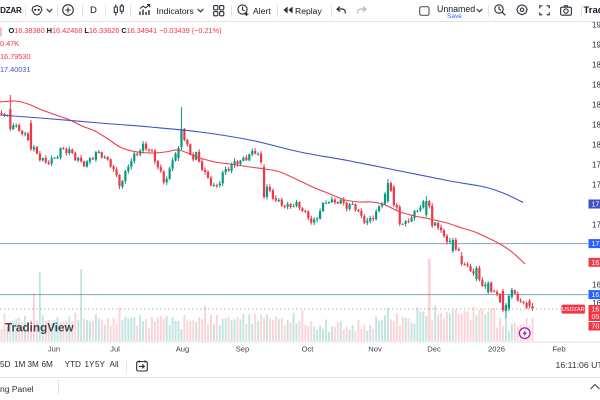 This screenshot has height=400, width=600. Describe the element at coordinates (596, 44) in the screenshot. I see `svg-text: 19.0` at that location.